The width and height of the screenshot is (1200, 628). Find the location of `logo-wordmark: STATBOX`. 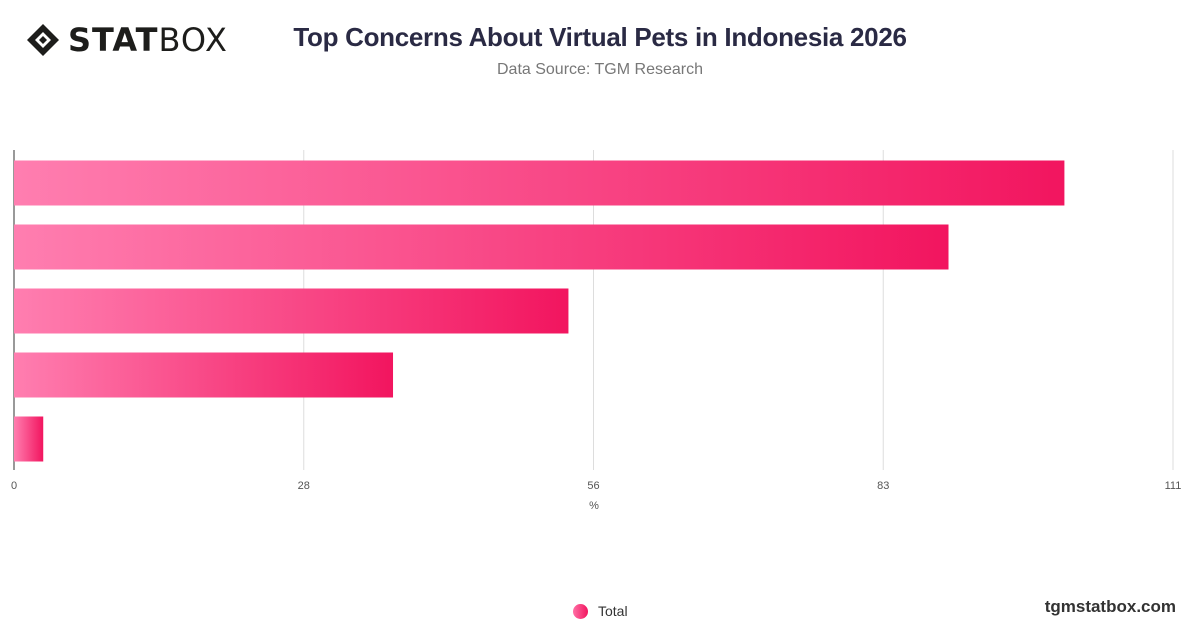

logo-wordmark: STATBOX is located at coordinates (148, 40).